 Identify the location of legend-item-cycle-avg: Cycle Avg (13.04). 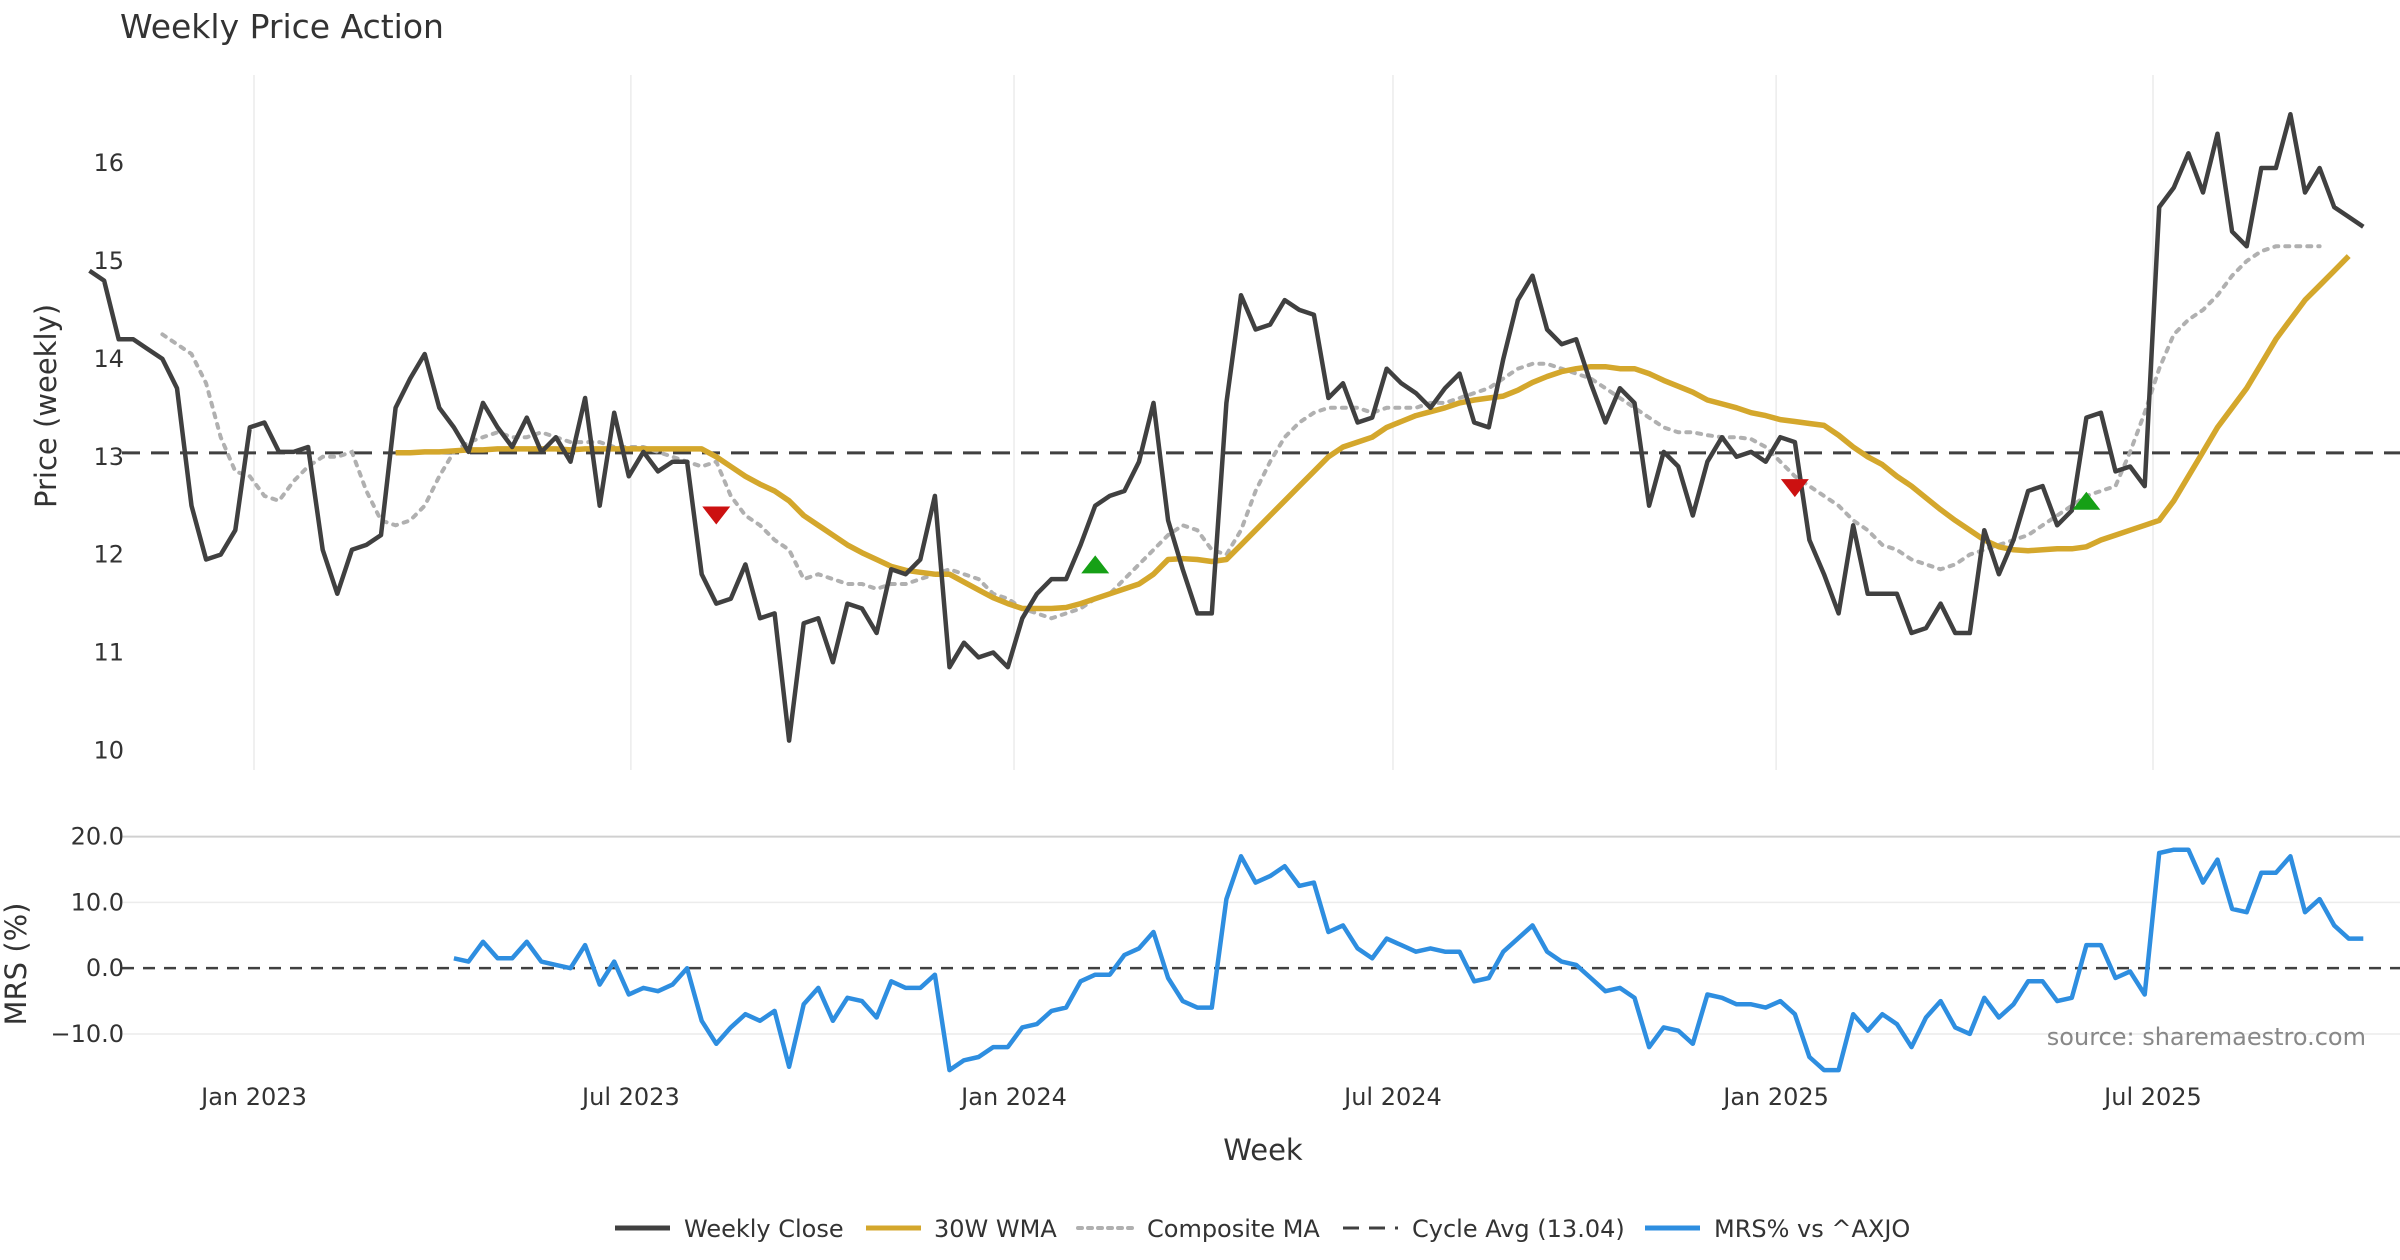
(1484, 1229).